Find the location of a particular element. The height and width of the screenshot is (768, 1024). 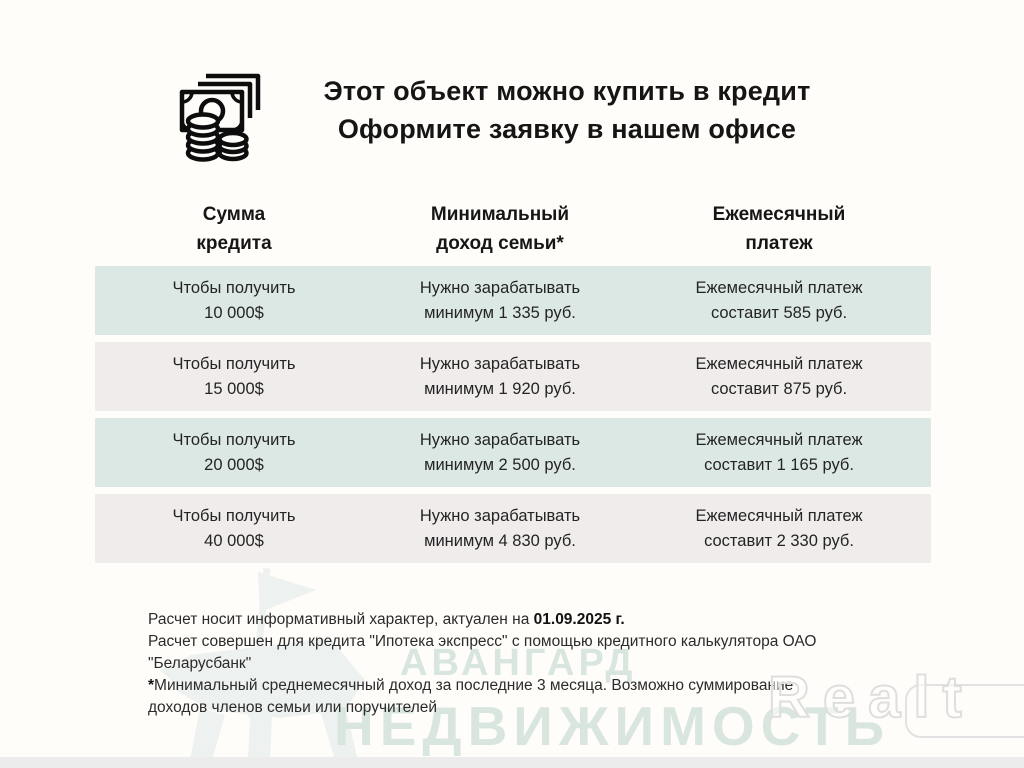

cell-min-income: Нужно зарабатывать минимум 2 500 руб. is located at coordinates (500, 452).